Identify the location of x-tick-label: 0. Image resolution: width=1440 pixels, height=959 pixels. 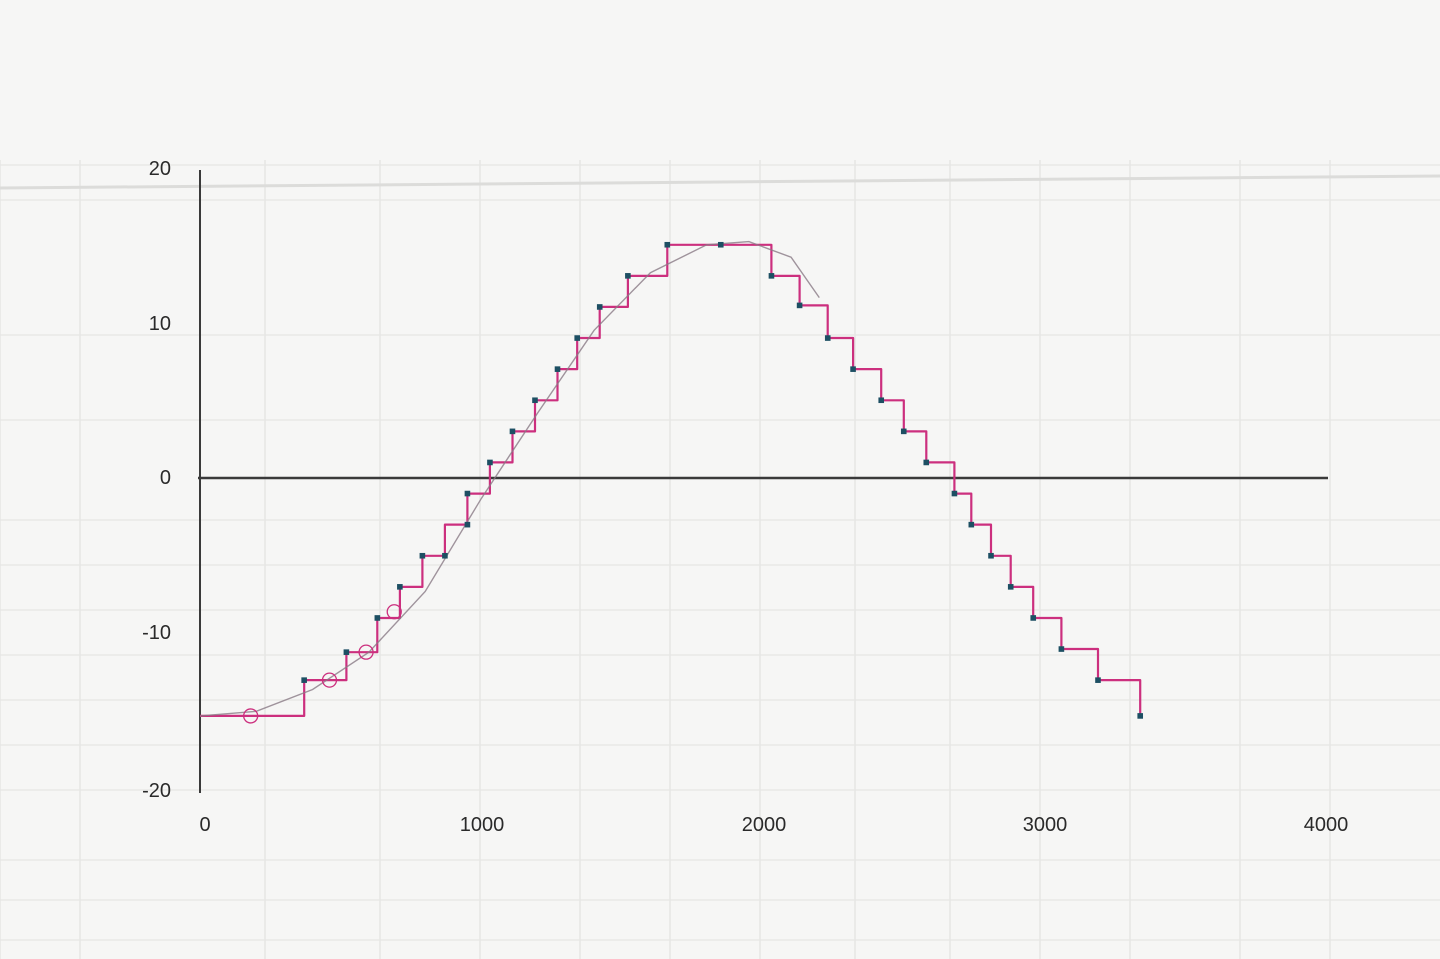
(204, 825).